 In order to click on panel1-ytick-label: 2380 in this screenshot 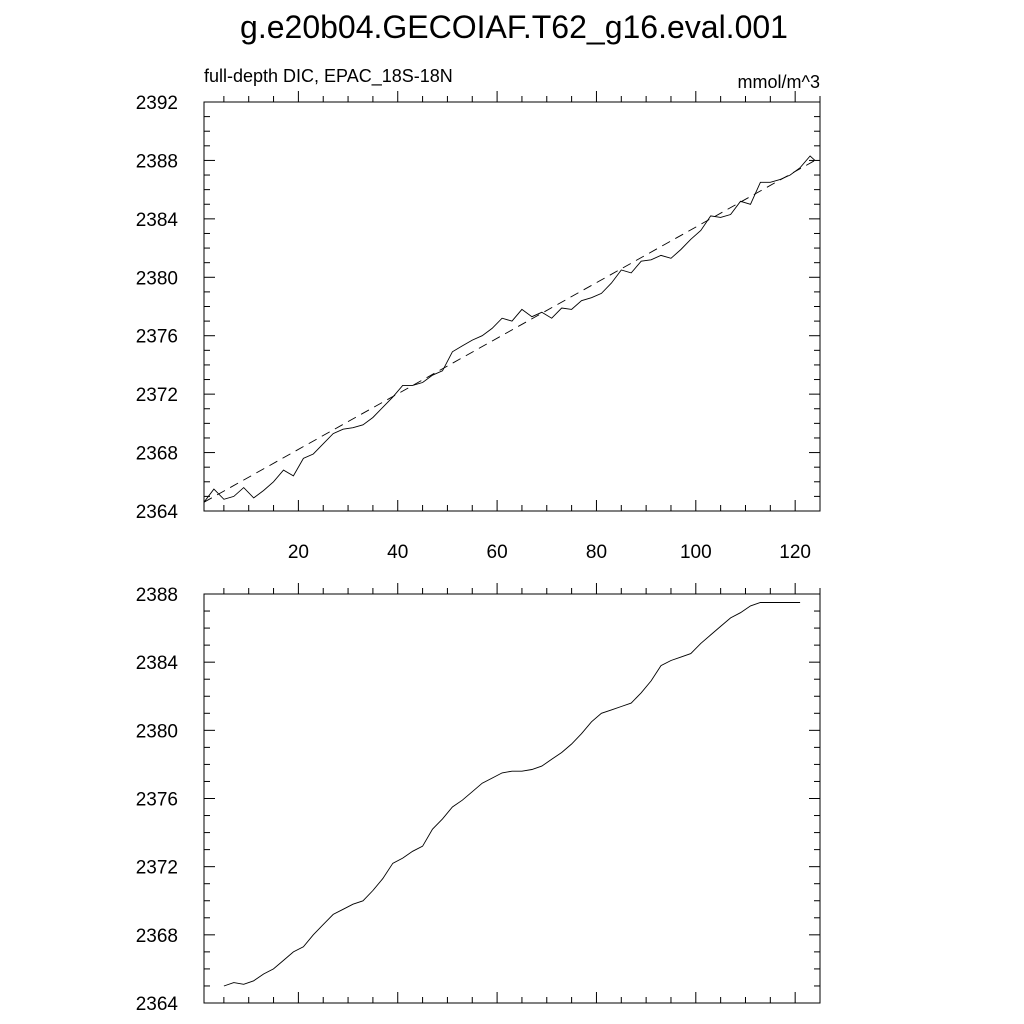, I will do `click(157, 278)`.